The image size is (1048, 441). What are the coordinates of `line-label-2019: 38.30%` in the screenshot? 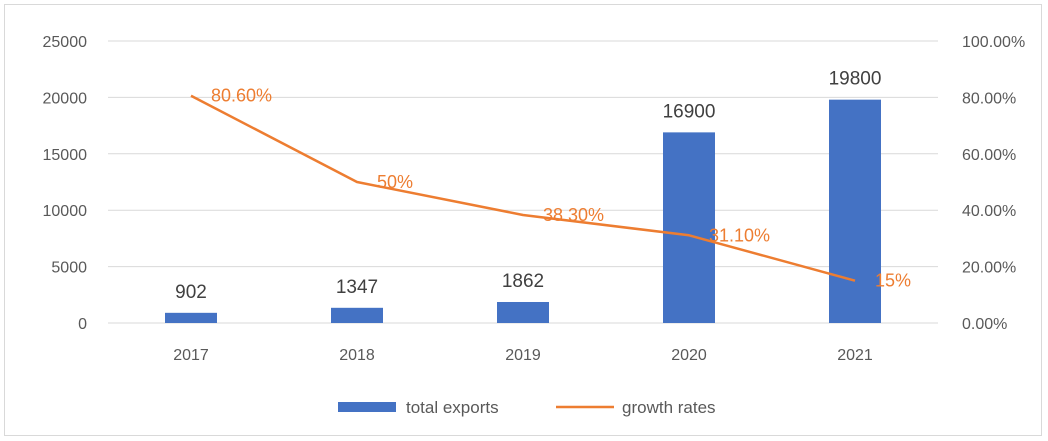 It's located at (573, 215).